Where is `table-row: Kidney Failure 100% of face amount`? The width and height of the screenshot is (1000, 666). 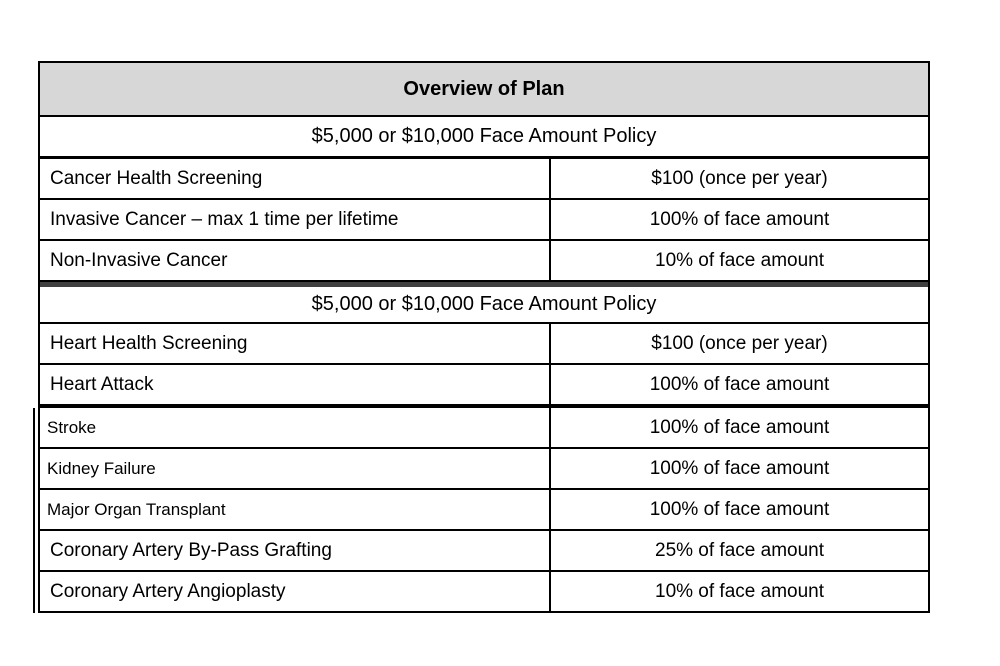 table-row: Kidney Failure 100% of face amount is located at coordinates (484, 469).